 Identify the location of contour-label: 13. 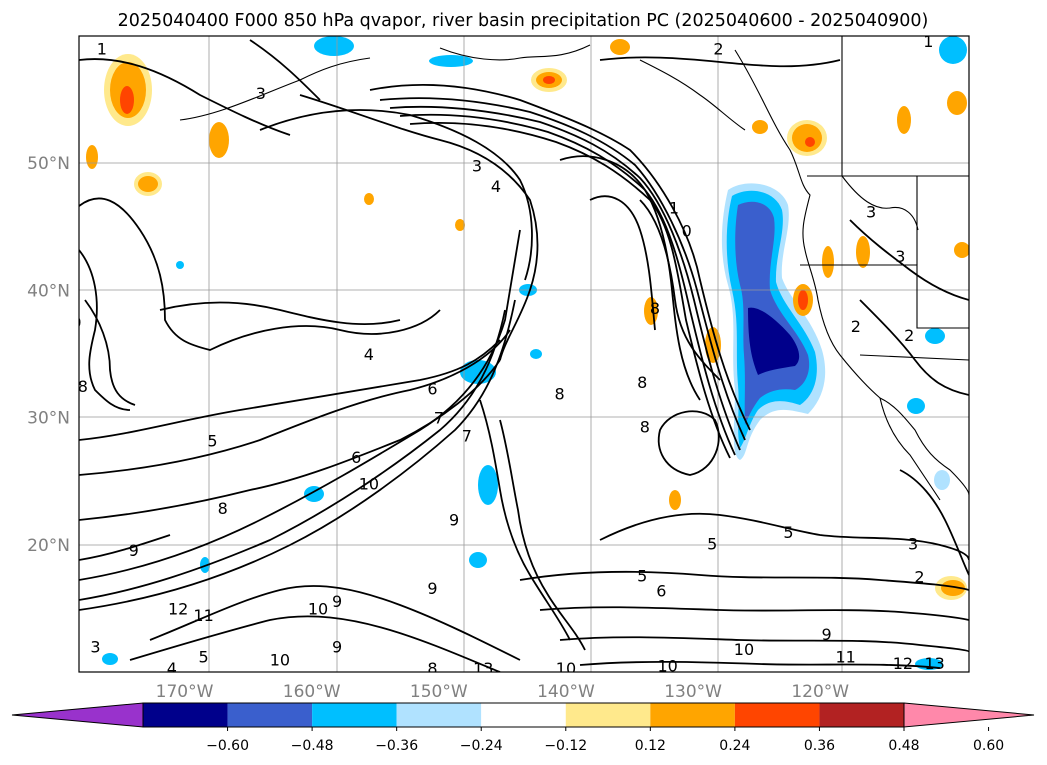
(934, 663).